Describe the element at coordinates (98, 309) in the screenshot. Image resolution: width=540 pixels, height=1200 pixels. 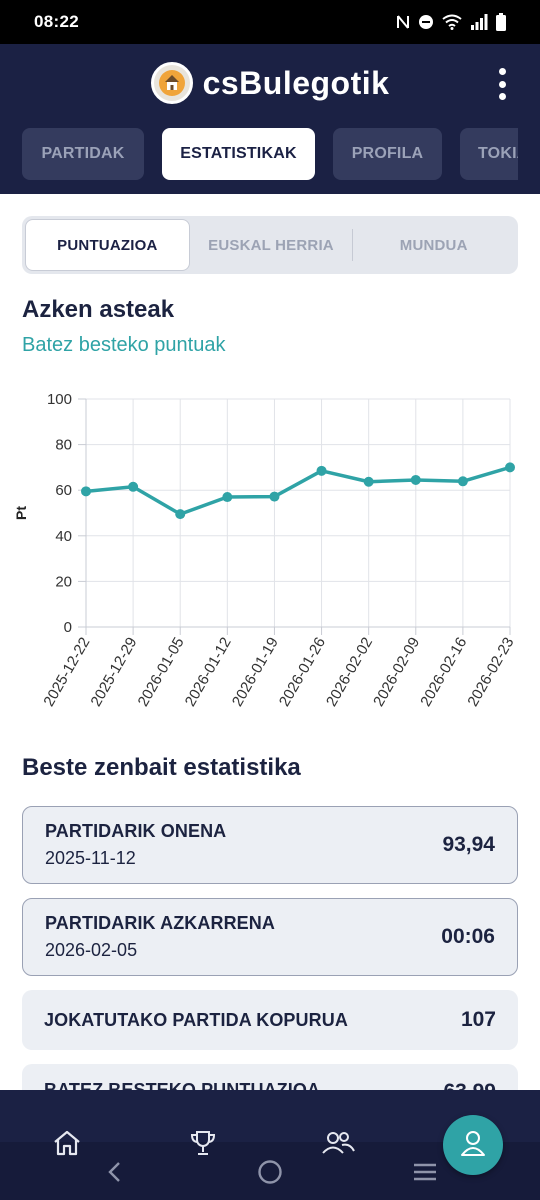
I see `recent-weeks-title: Azken asteak` at that location.